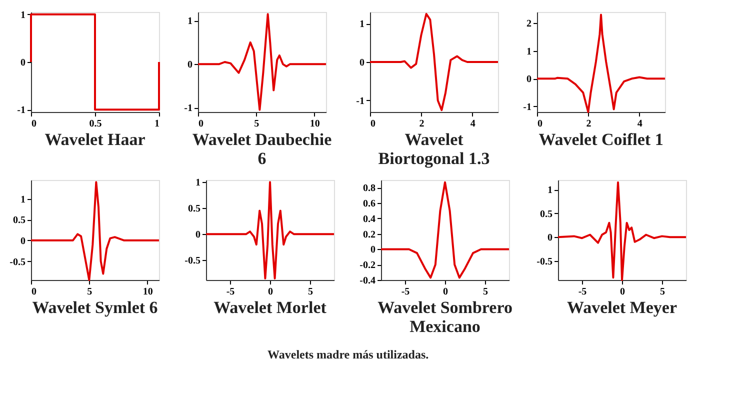 This screenshot has width=745, height=411. I want to click on text: Wavelet Symlet 6, so click(95, 307).